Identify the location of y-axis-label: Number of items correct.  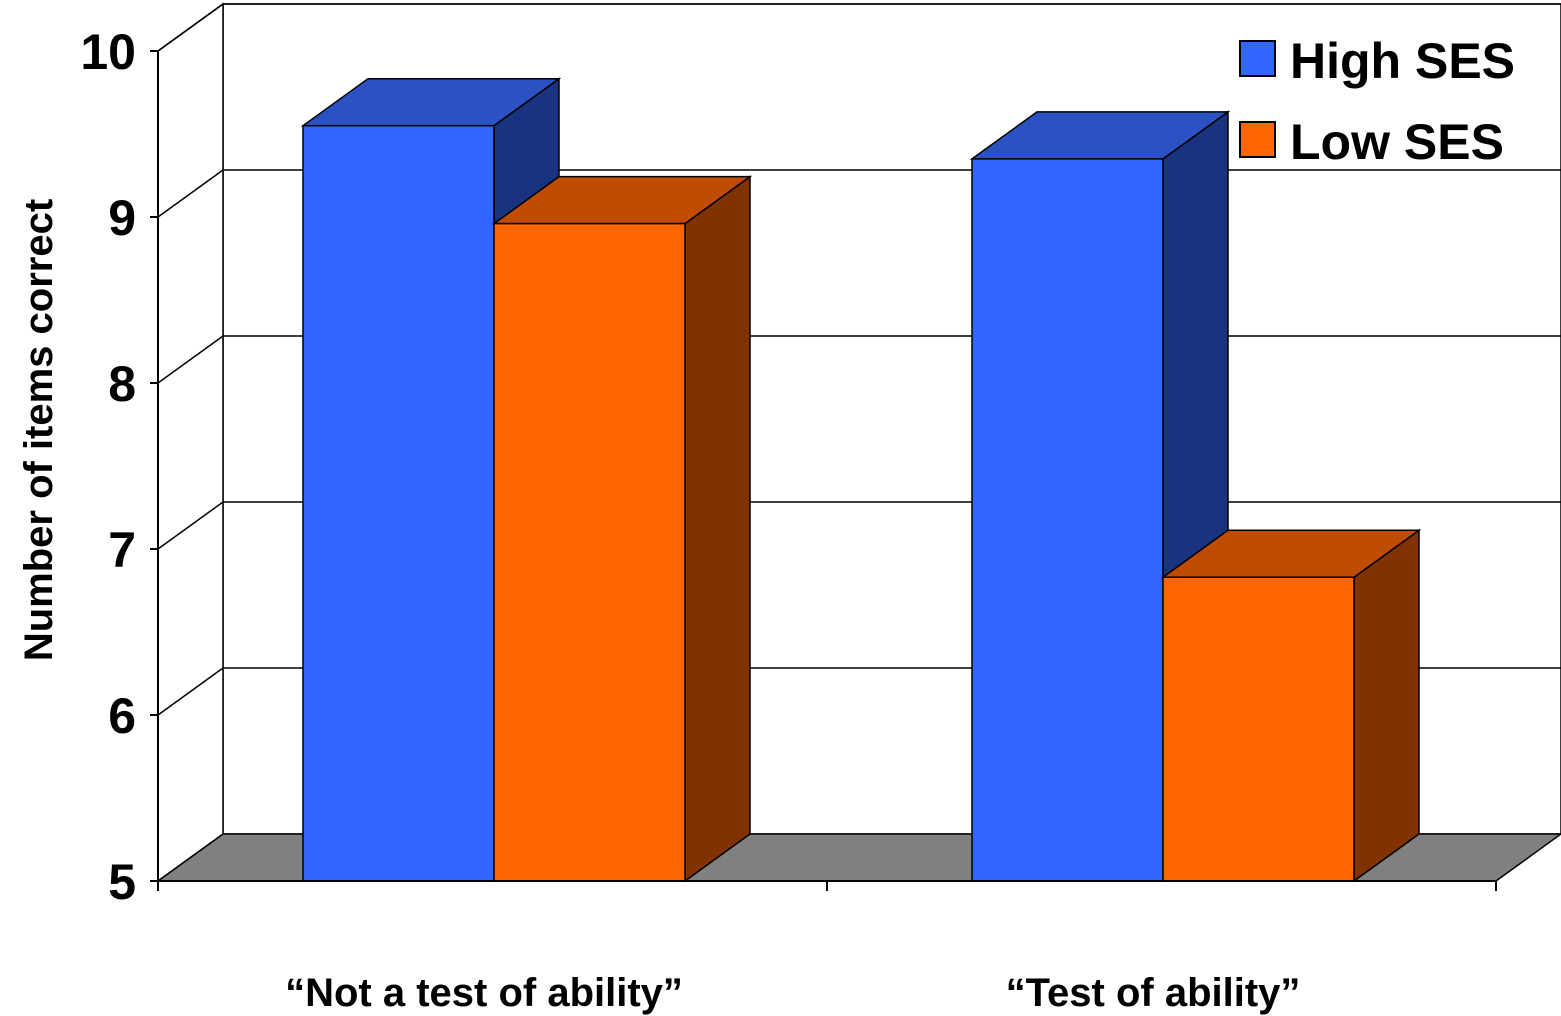
(39, 430).